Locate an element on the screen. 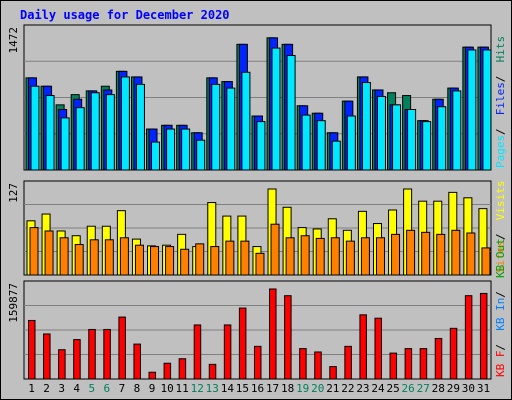 Image resolution: width=512 pixels, height=400 pixels. day-11-sites-bar is located at coordinates (185, 262).